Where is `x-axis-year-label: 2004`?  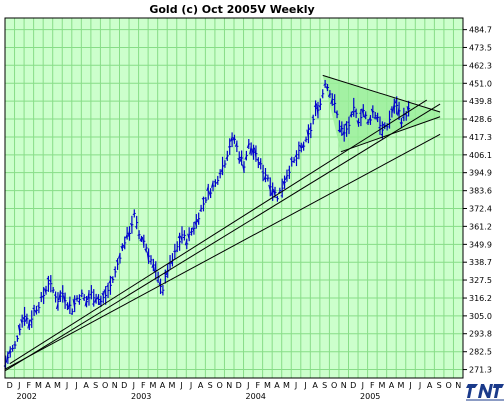
x-axis-year-label: 2004 is located at coordinates (256, 396).